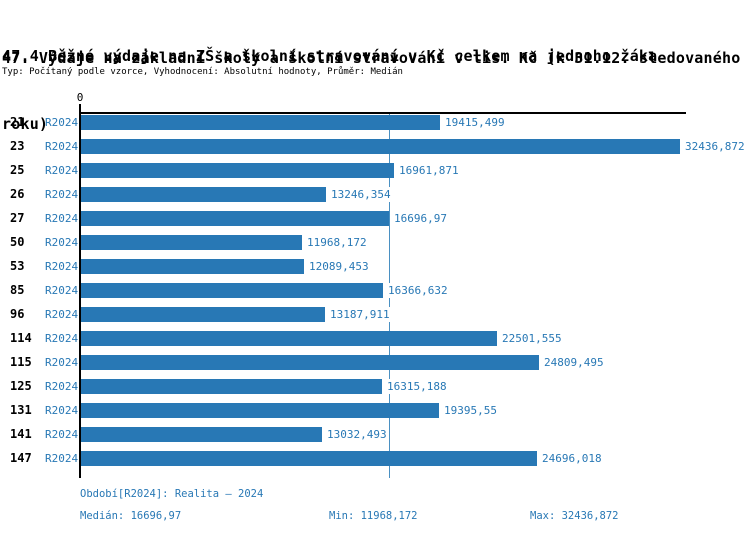  What do you see at coordinates (17, 290) in the screenshot?
I see `row-id-label: 85` at bounding box center [17, 290].